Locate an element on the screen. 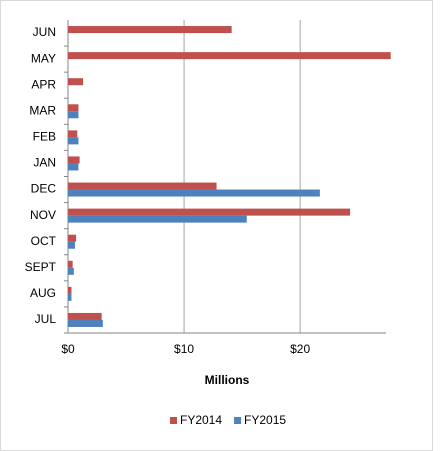 The image size is (445, 451). y-tick-label: SEPT is located at coordinates (41, 267).